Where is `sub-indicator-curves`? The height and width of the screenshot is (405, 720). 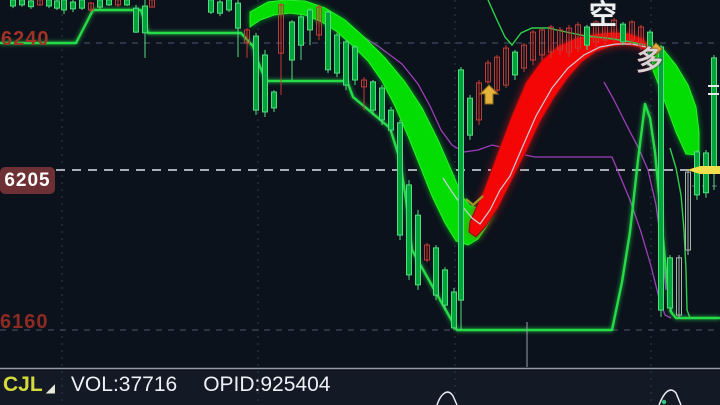 sub-indicator-curves is located at coordinates (559, 397).